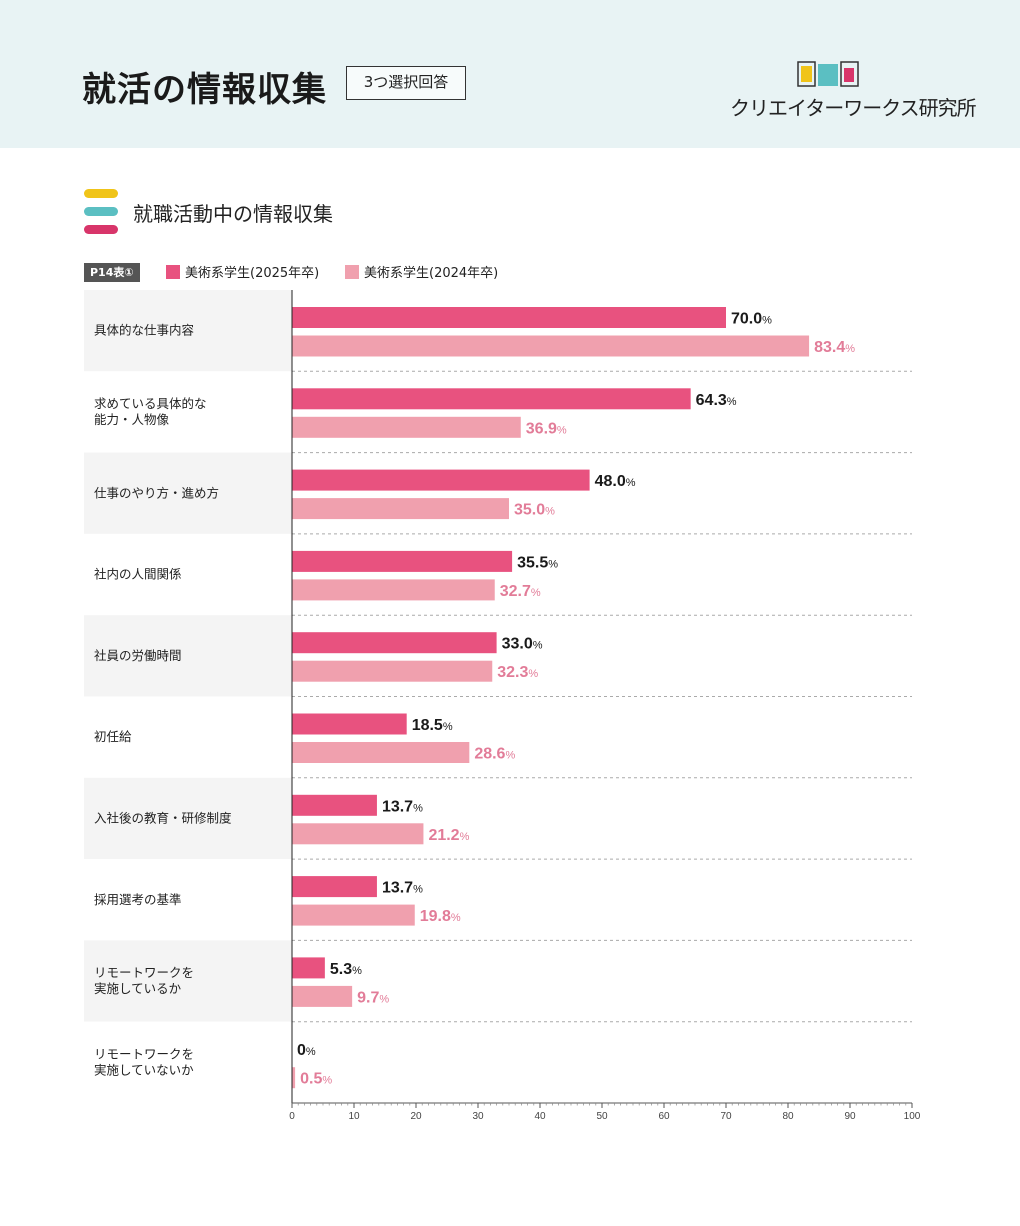 The height and width of the screenshot is (1226, 1020). Describe the element at coordinates (138, 988) in the screenshot. I see `category-label: 実施しているか` at that location.